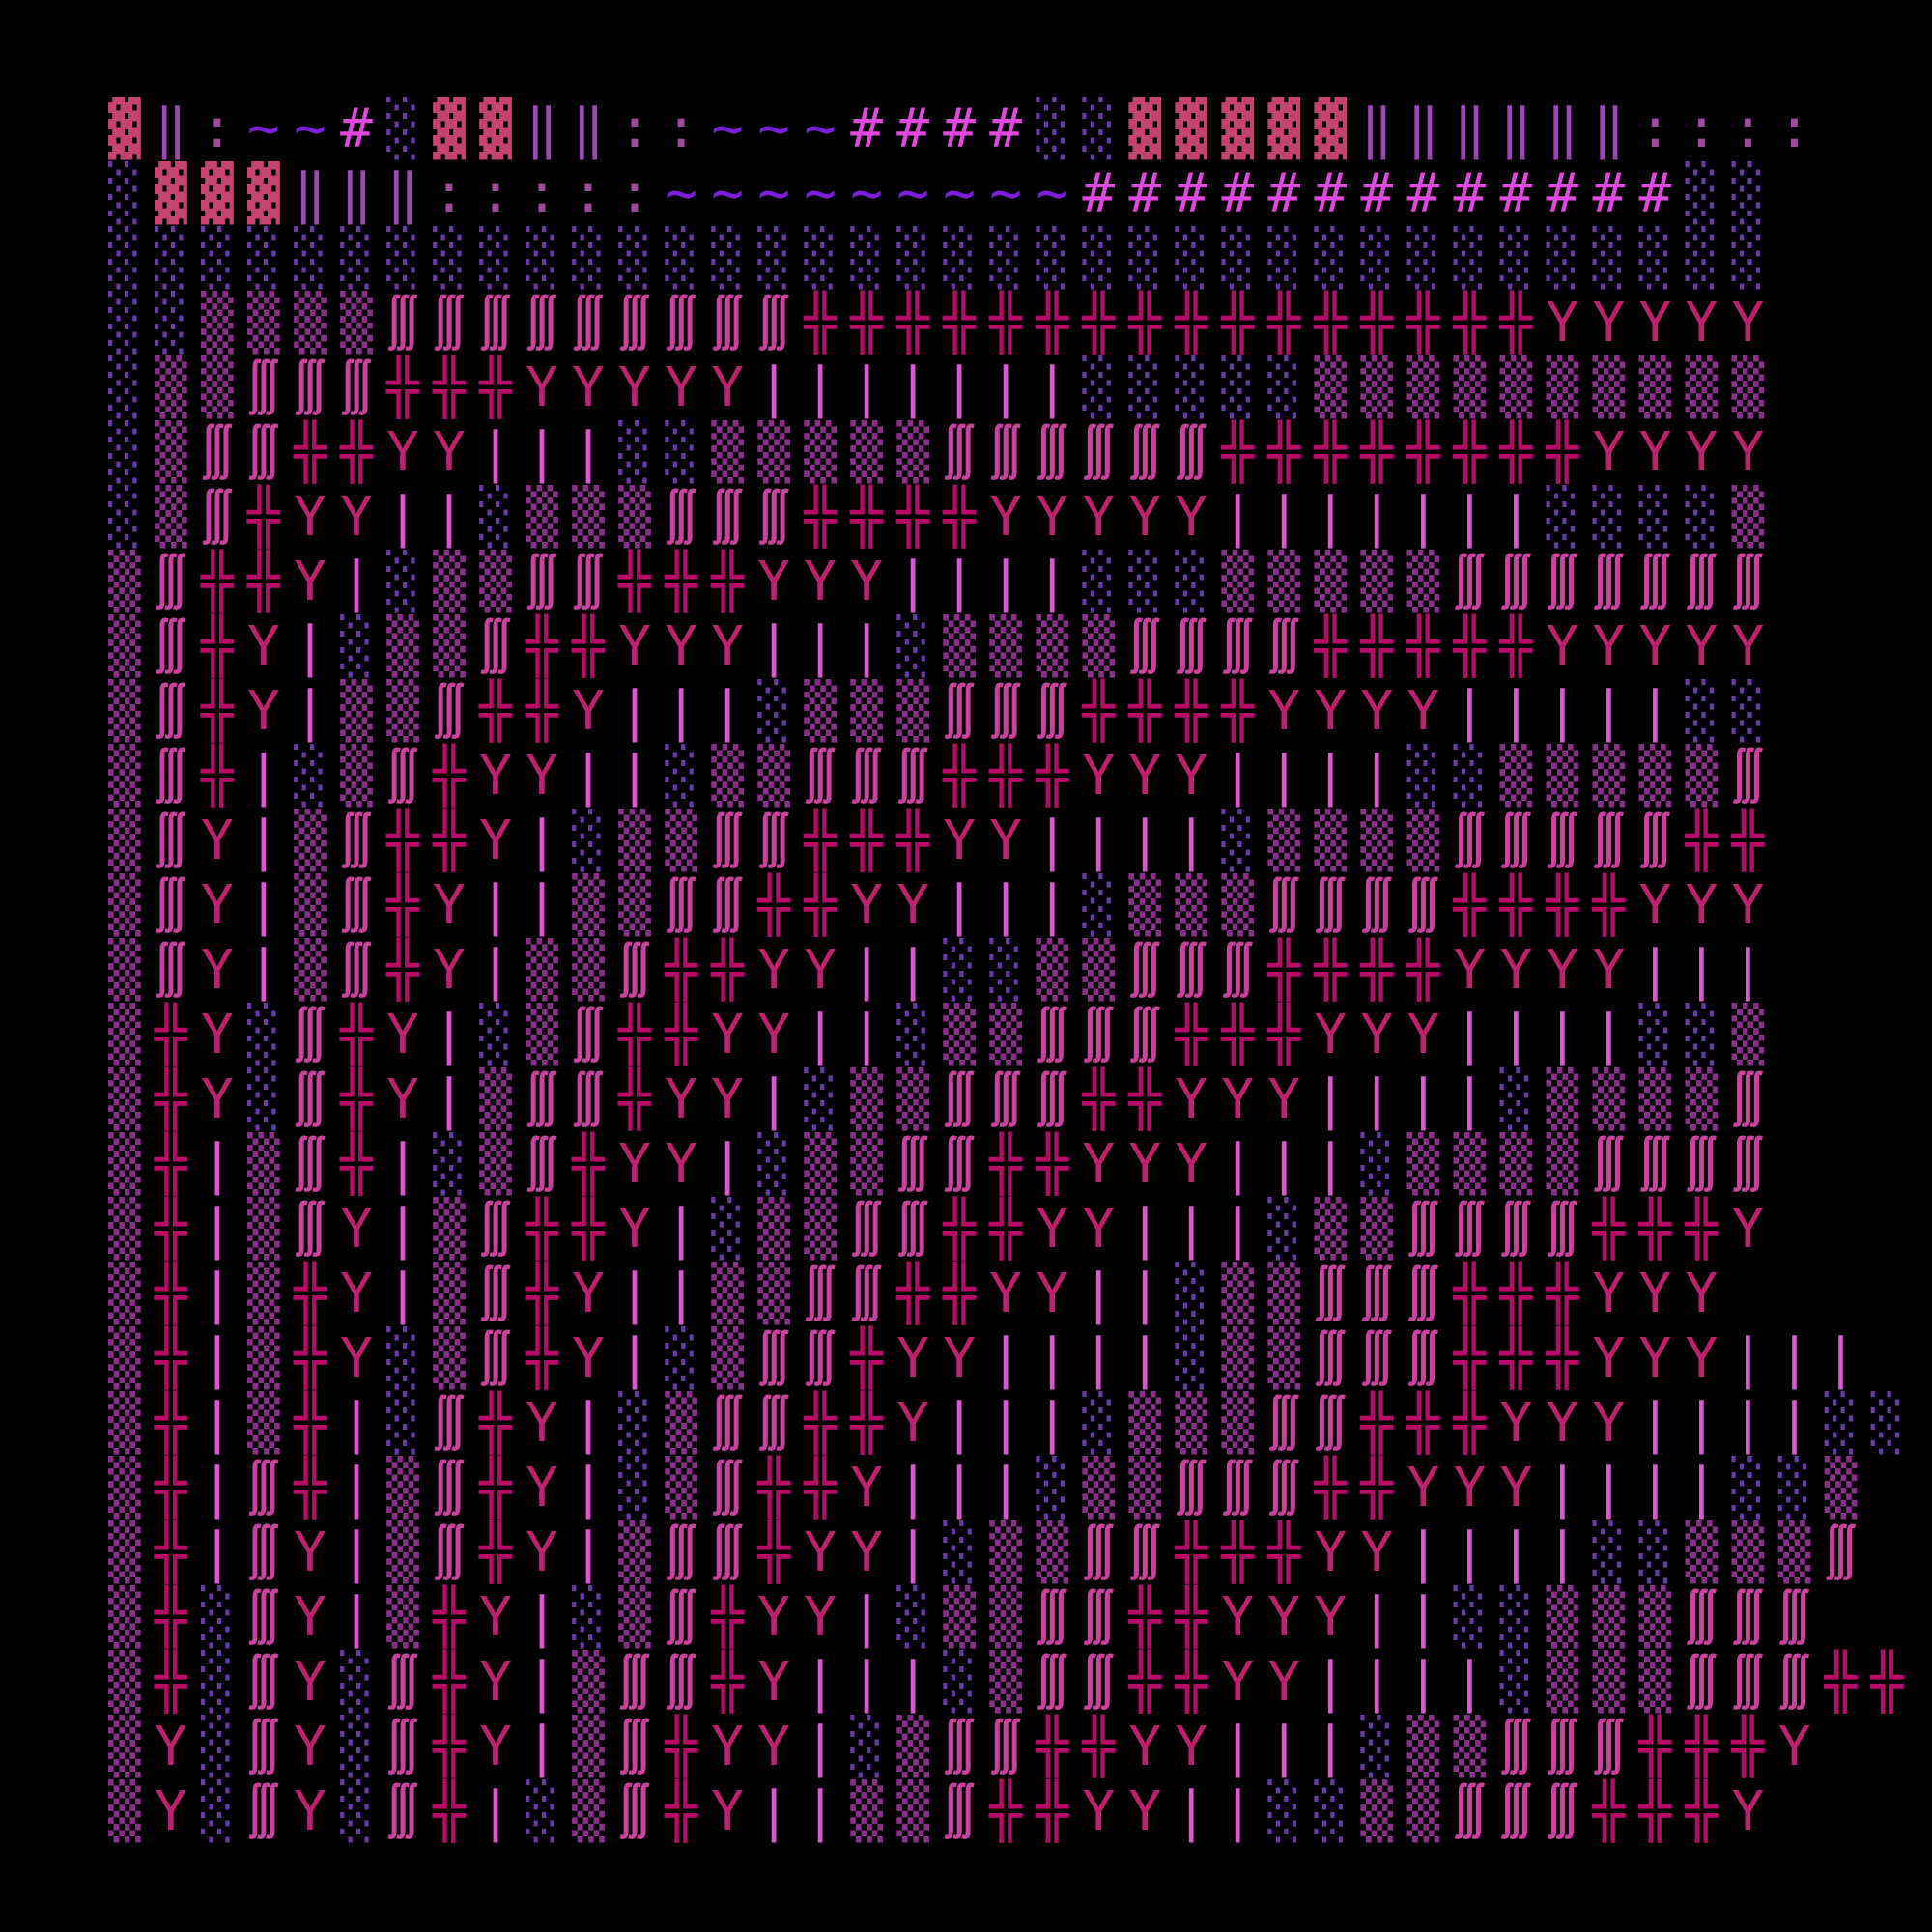 The width and height of the screenshot is (1932, 1932). What do you see at coordinates (1198, 129) in the screenshot?
I see `glyph-dark-shade-block: ▓` at bounding box center [1198, 129].